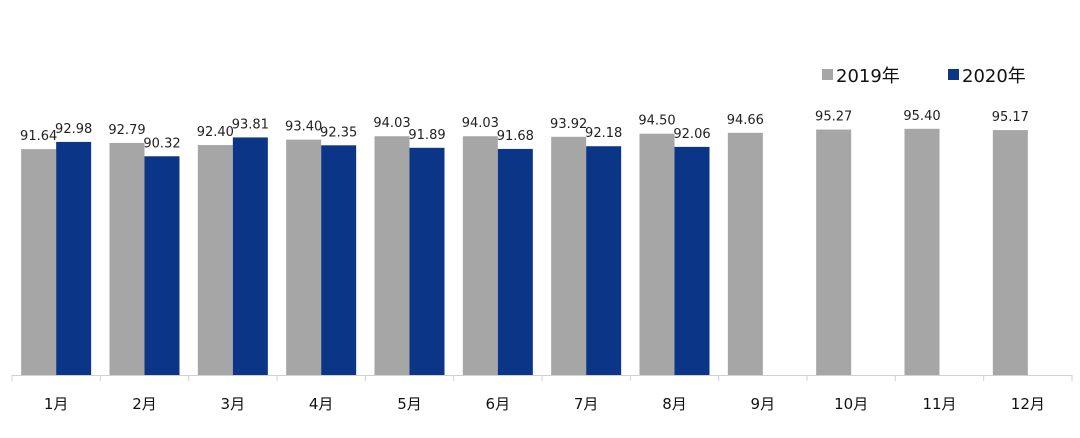 This screenshot has width=1080, height=438. What do you see at coordinates (515, 136) in the screenshot?
I see `data-label-2020-6: 91.68` at bounding box center [515, 136].